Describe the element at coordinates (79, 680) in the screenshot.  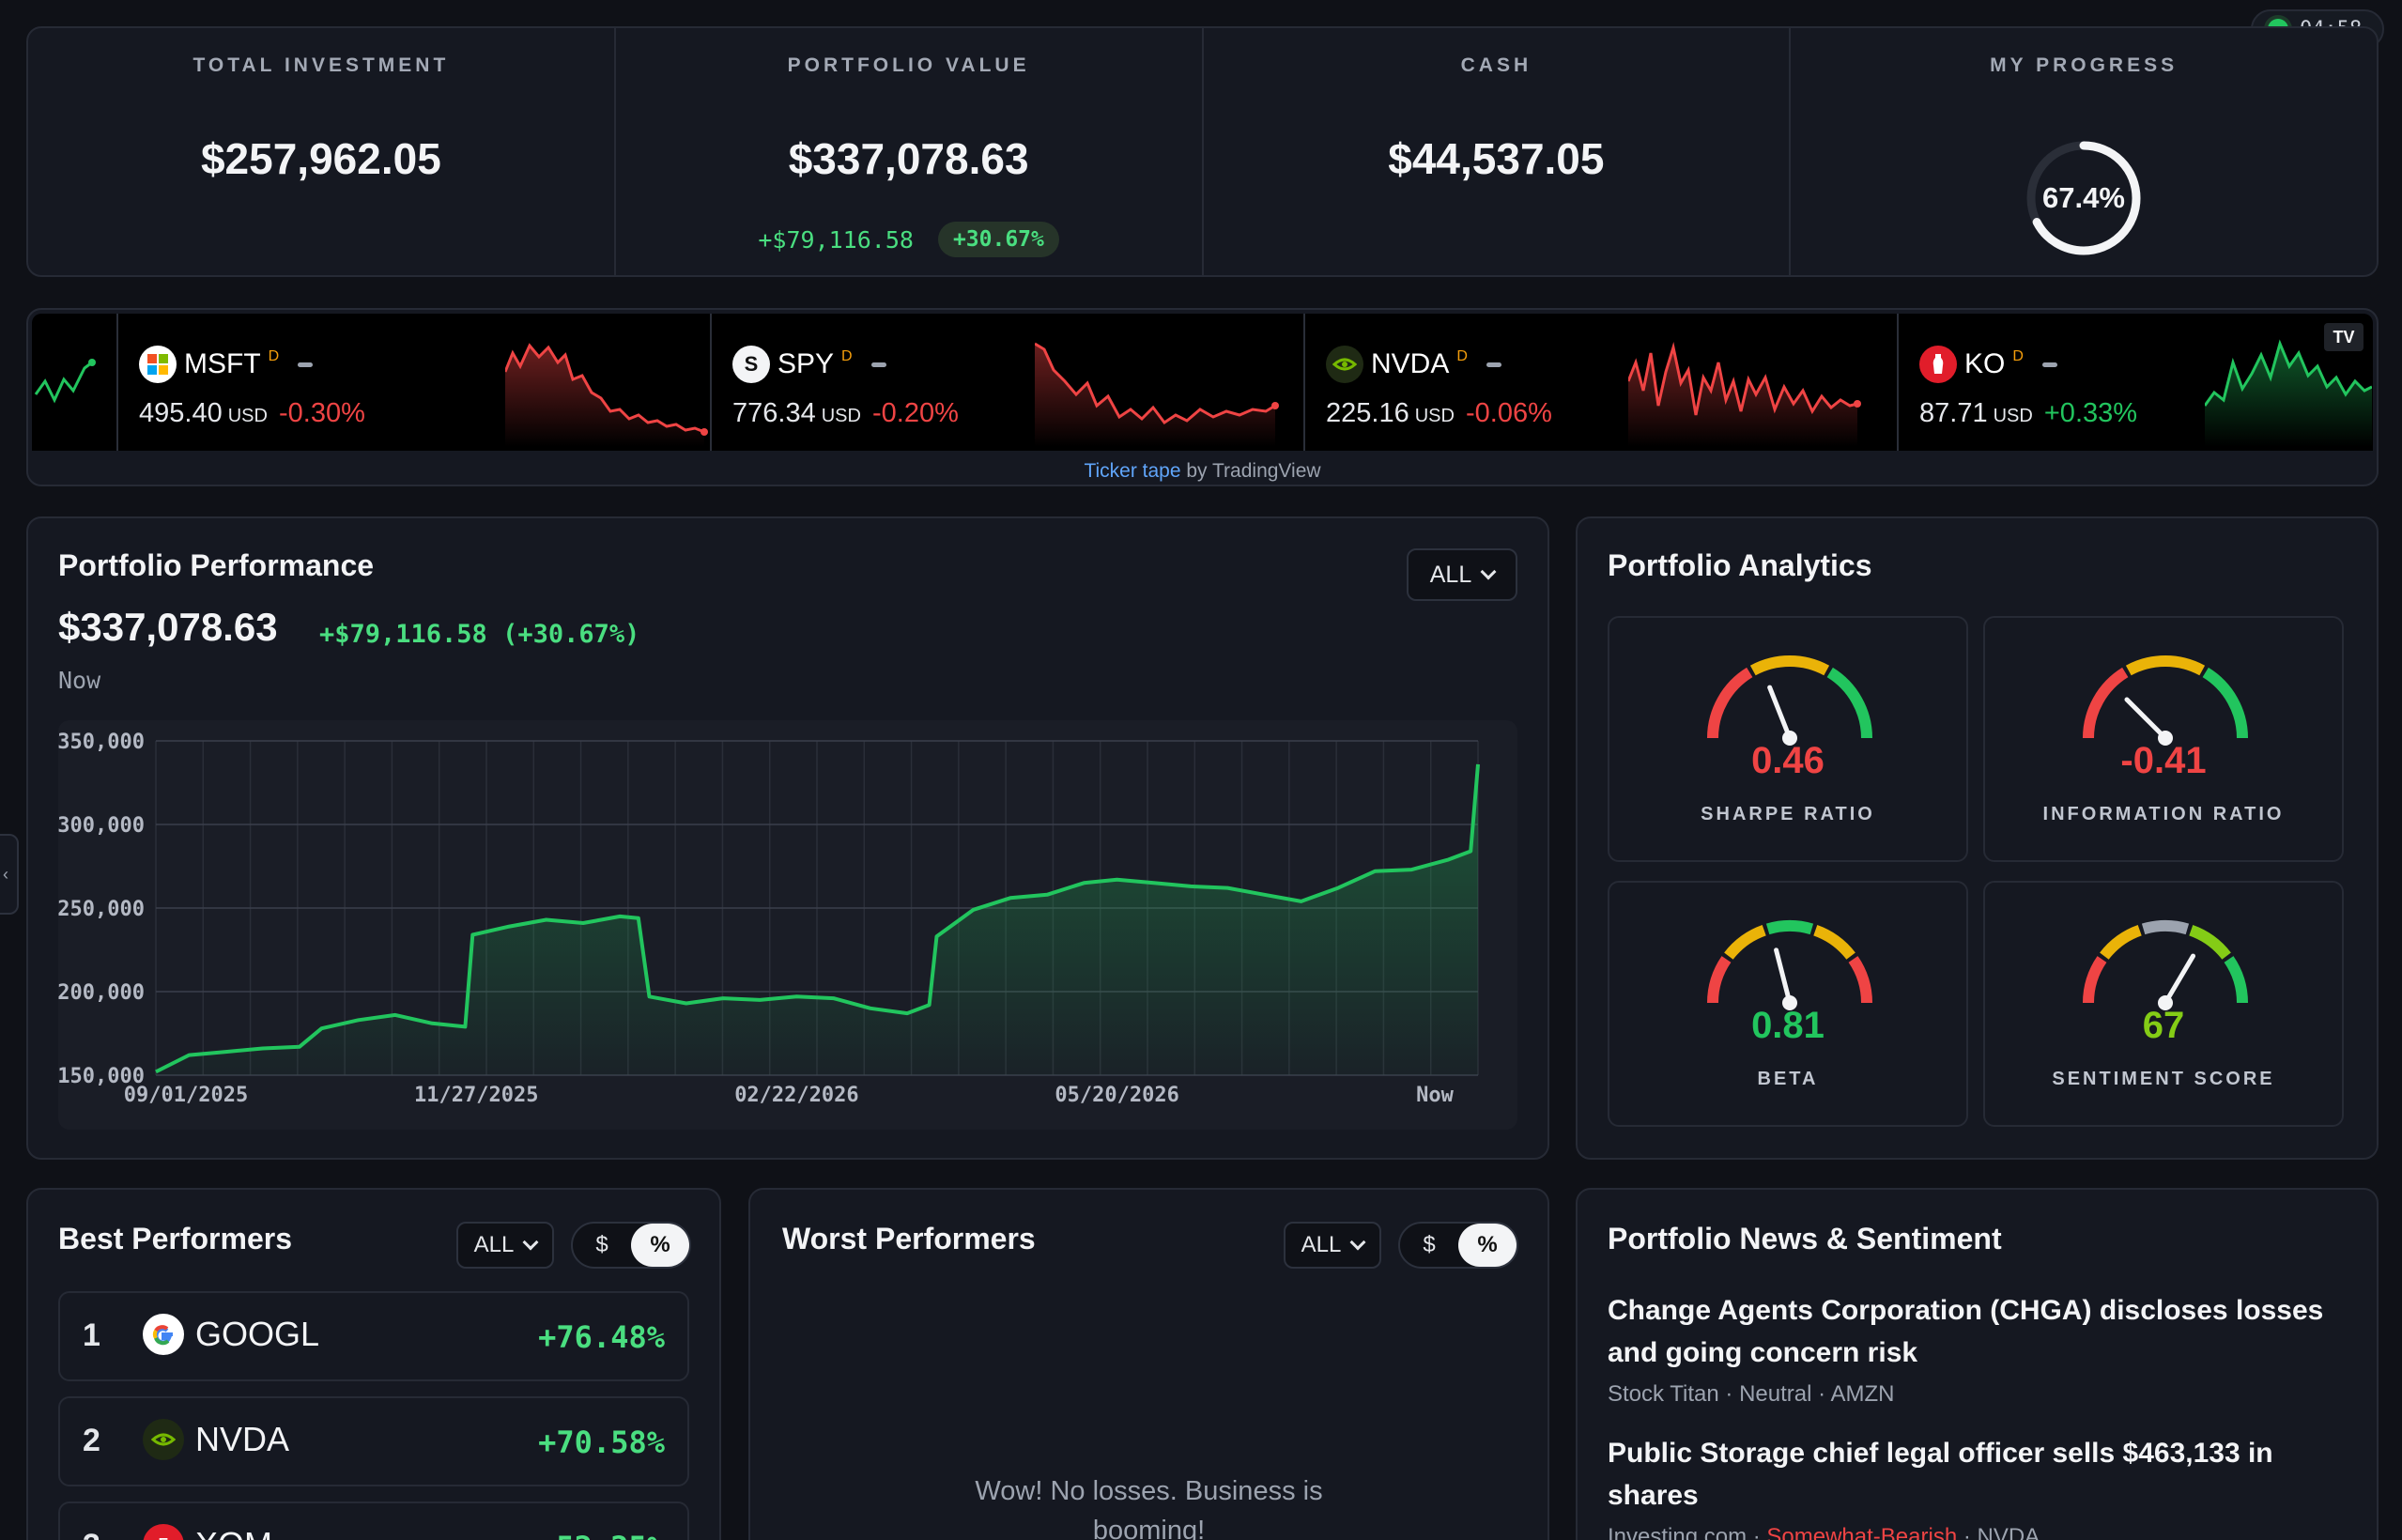
I see `performance-timestamp: Now` at that location.